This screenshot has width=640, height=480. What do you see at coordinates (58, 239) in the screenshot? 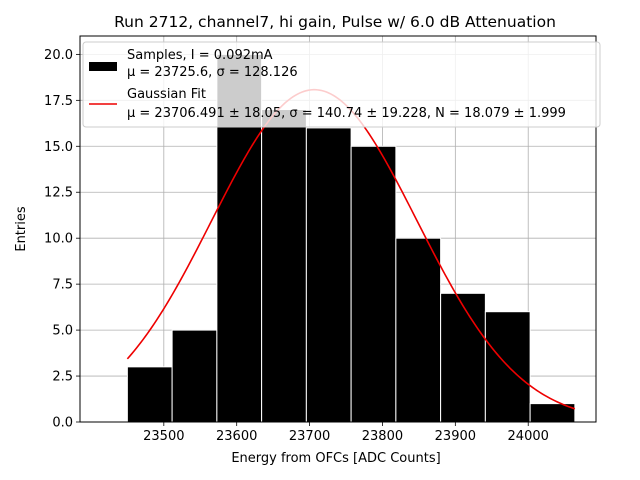
I see `y-tick-label: 10.0` at bounding box center [58, 239].